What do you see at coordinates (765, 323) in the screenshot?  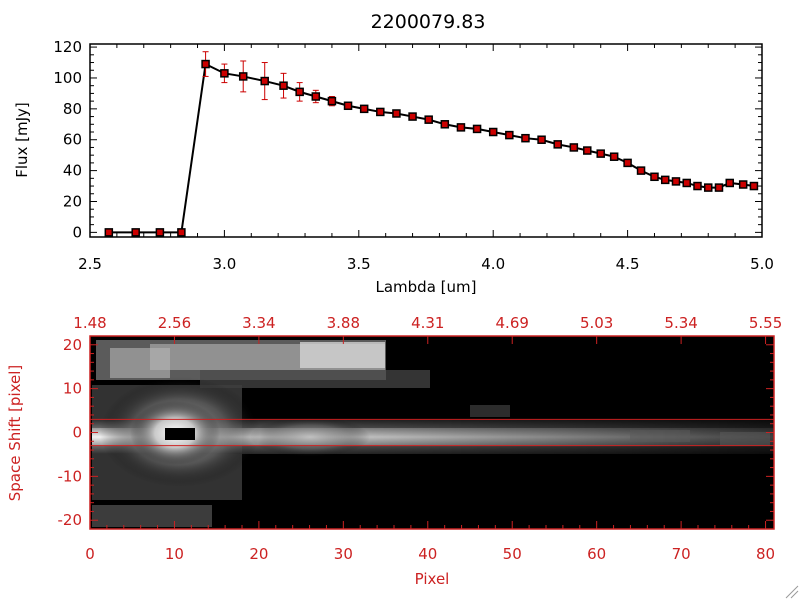 I see `image-top-tick-label: 5.55` at bounding box center [765, 323].